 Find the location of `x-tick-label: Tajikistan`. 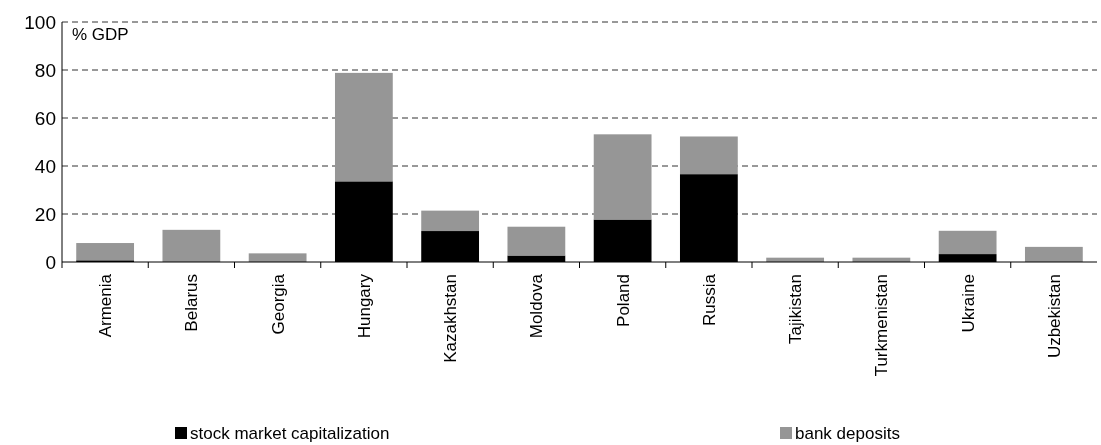

x-tick-label: Tajikistan is located at coordinates (796, 309).